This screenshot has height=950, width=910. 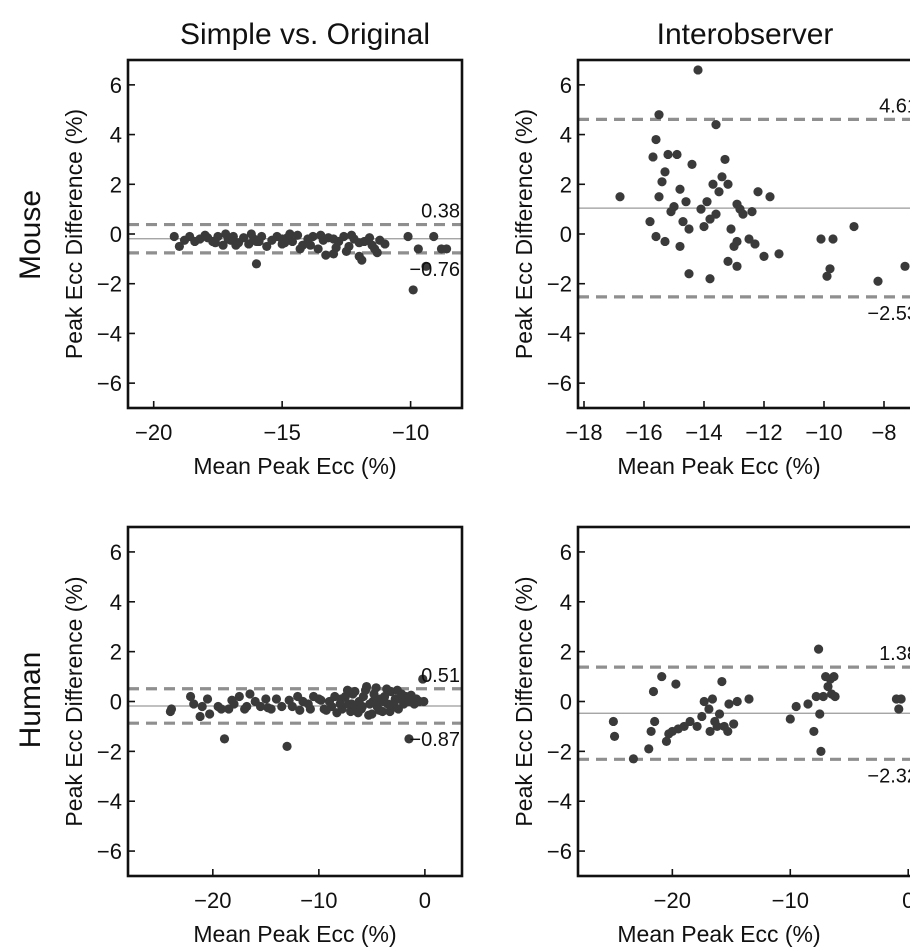 I want to click on y-tick-label: 2, so click(x=116, y=652).